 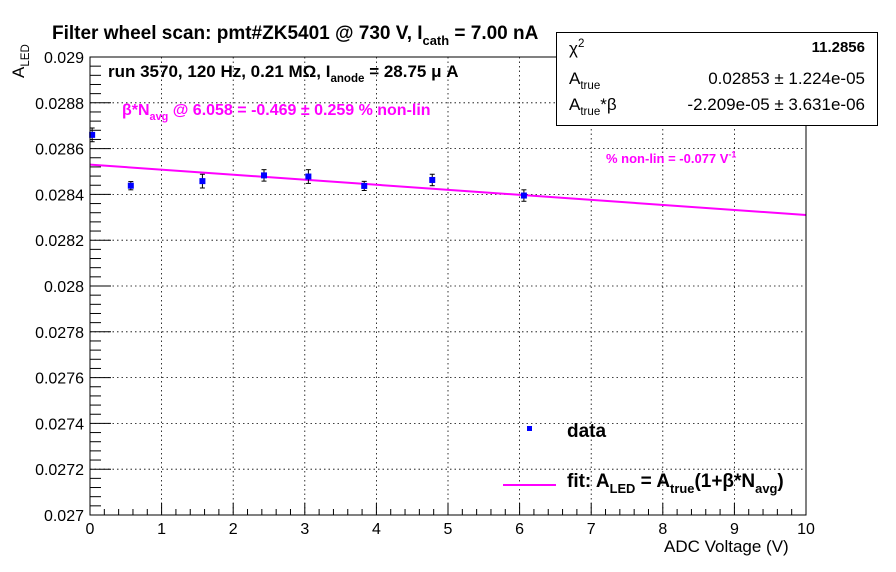 I want to click on y-tick-label: 0.0274, so click(x=59, y=424).